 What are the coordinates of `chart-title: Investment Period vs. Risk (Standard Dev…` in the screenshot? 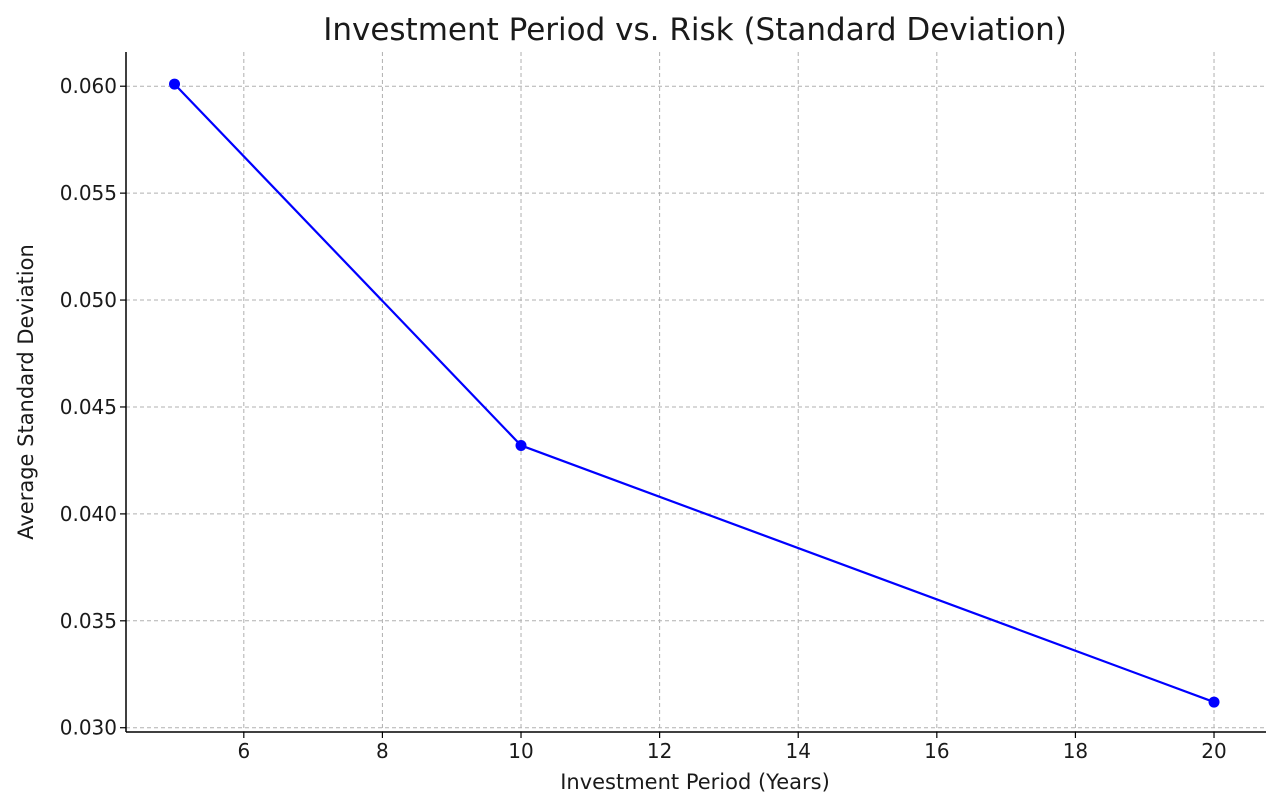 It's located at (695, 30).